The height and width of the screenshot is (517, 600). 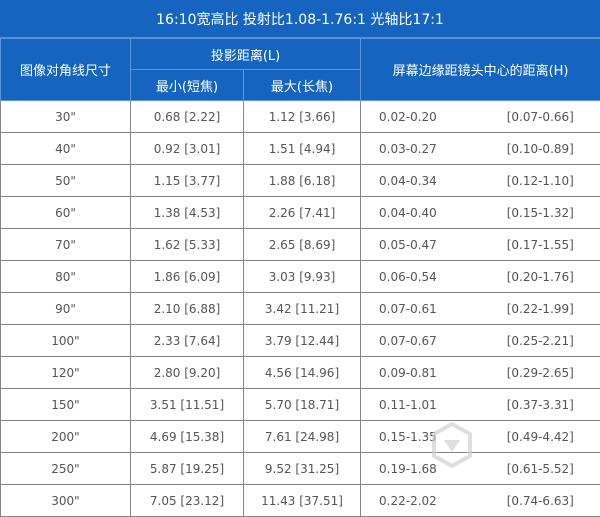 I want to click on size-cell: 250", so click(x=66, y=469).